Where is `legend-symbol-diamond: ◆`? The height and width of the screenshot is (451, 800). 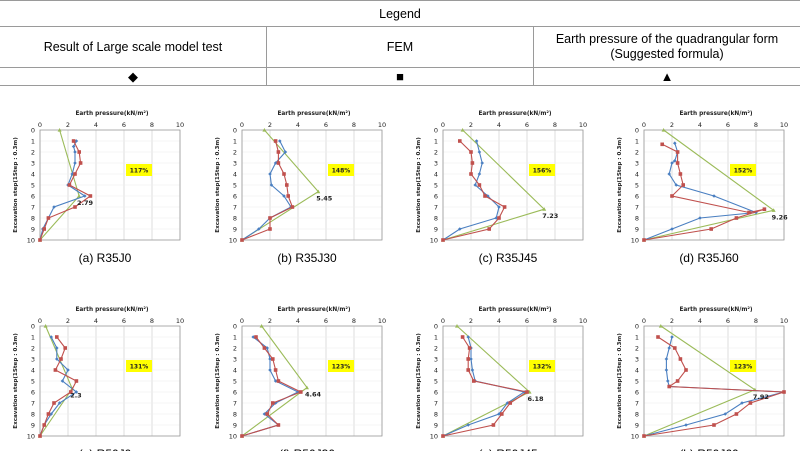
legend-symbol-diamond: ◆ is located at coordinates (133, 76).